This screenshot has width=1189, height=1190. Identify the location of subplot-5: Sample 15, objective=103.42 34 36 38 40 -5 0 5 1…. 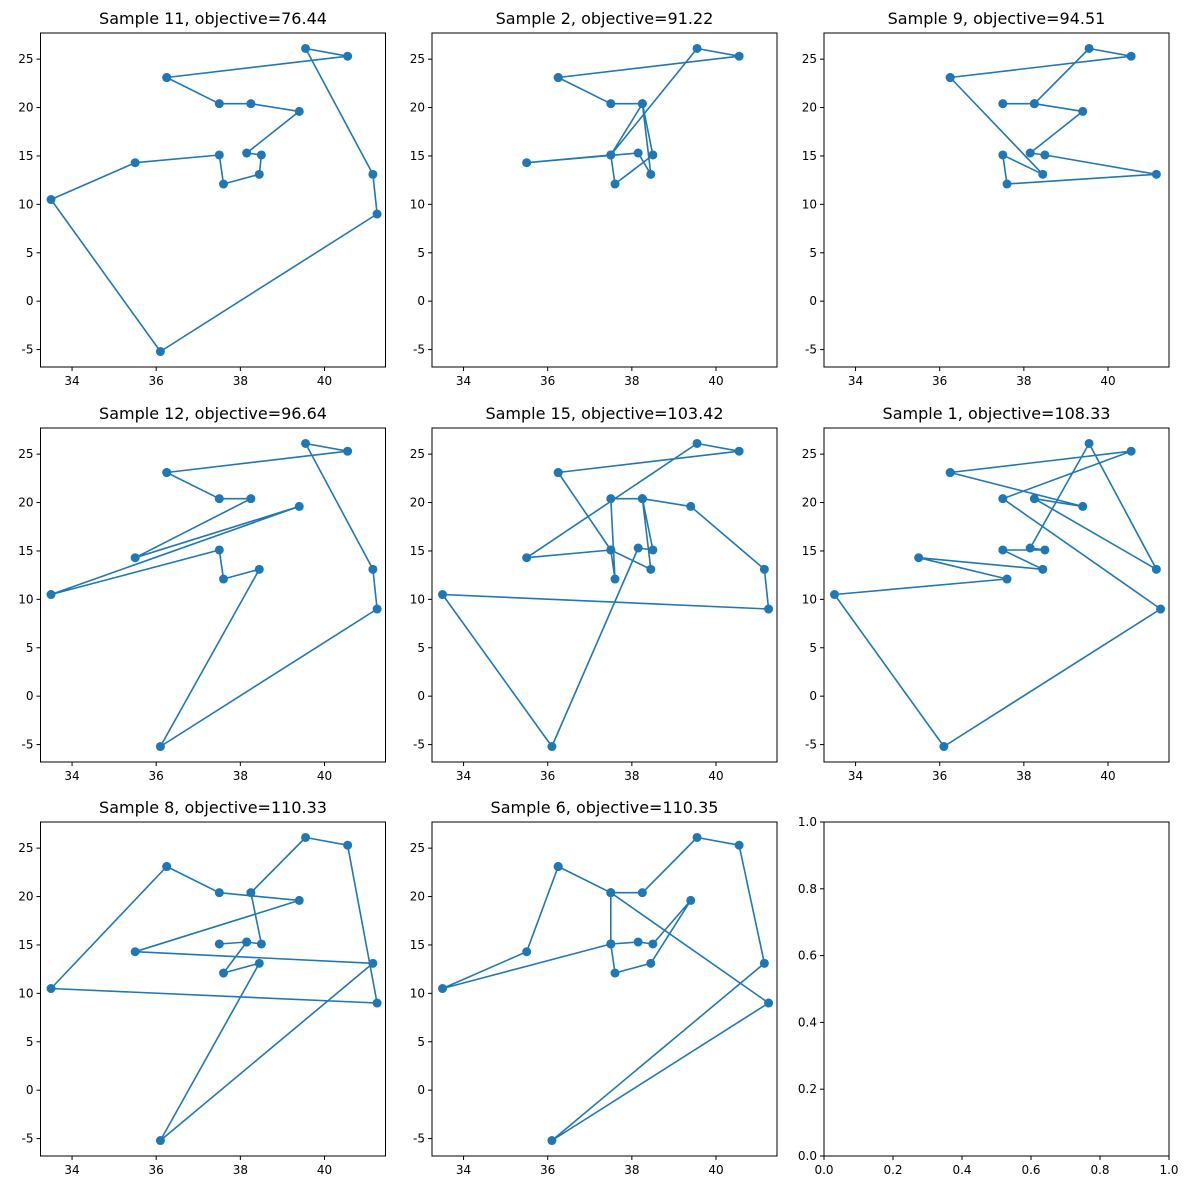
(594, 593).